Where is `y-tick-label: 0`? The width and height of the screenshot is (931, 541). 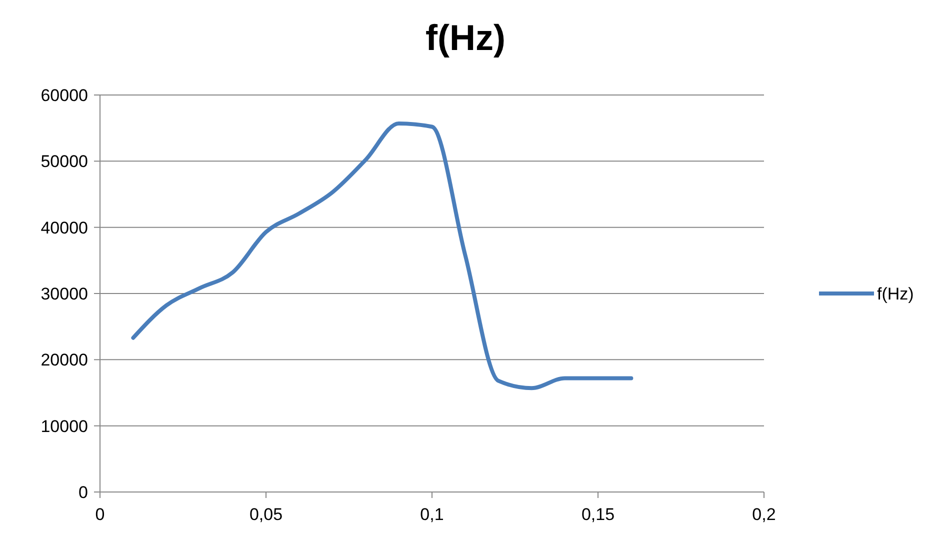
y-tick-label: 0 is located at coordinates (83, 492).